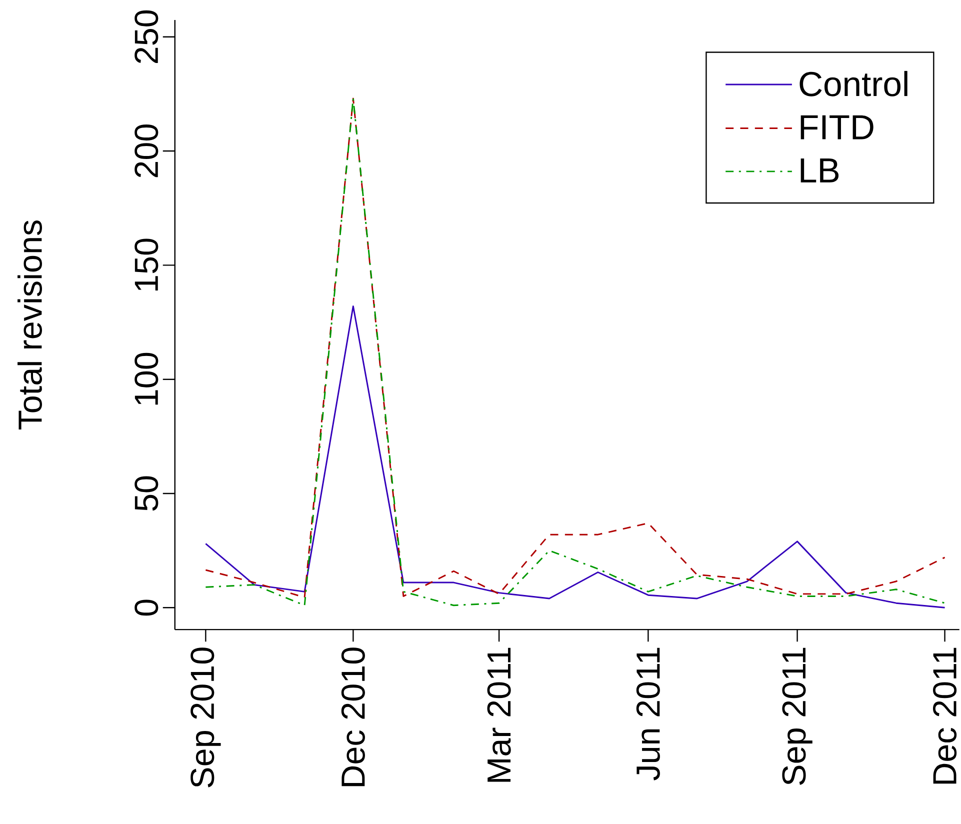 This screenshot has height=824, width=961. I want to click on x-tick-label: Jun 2011, so click(648, 714).